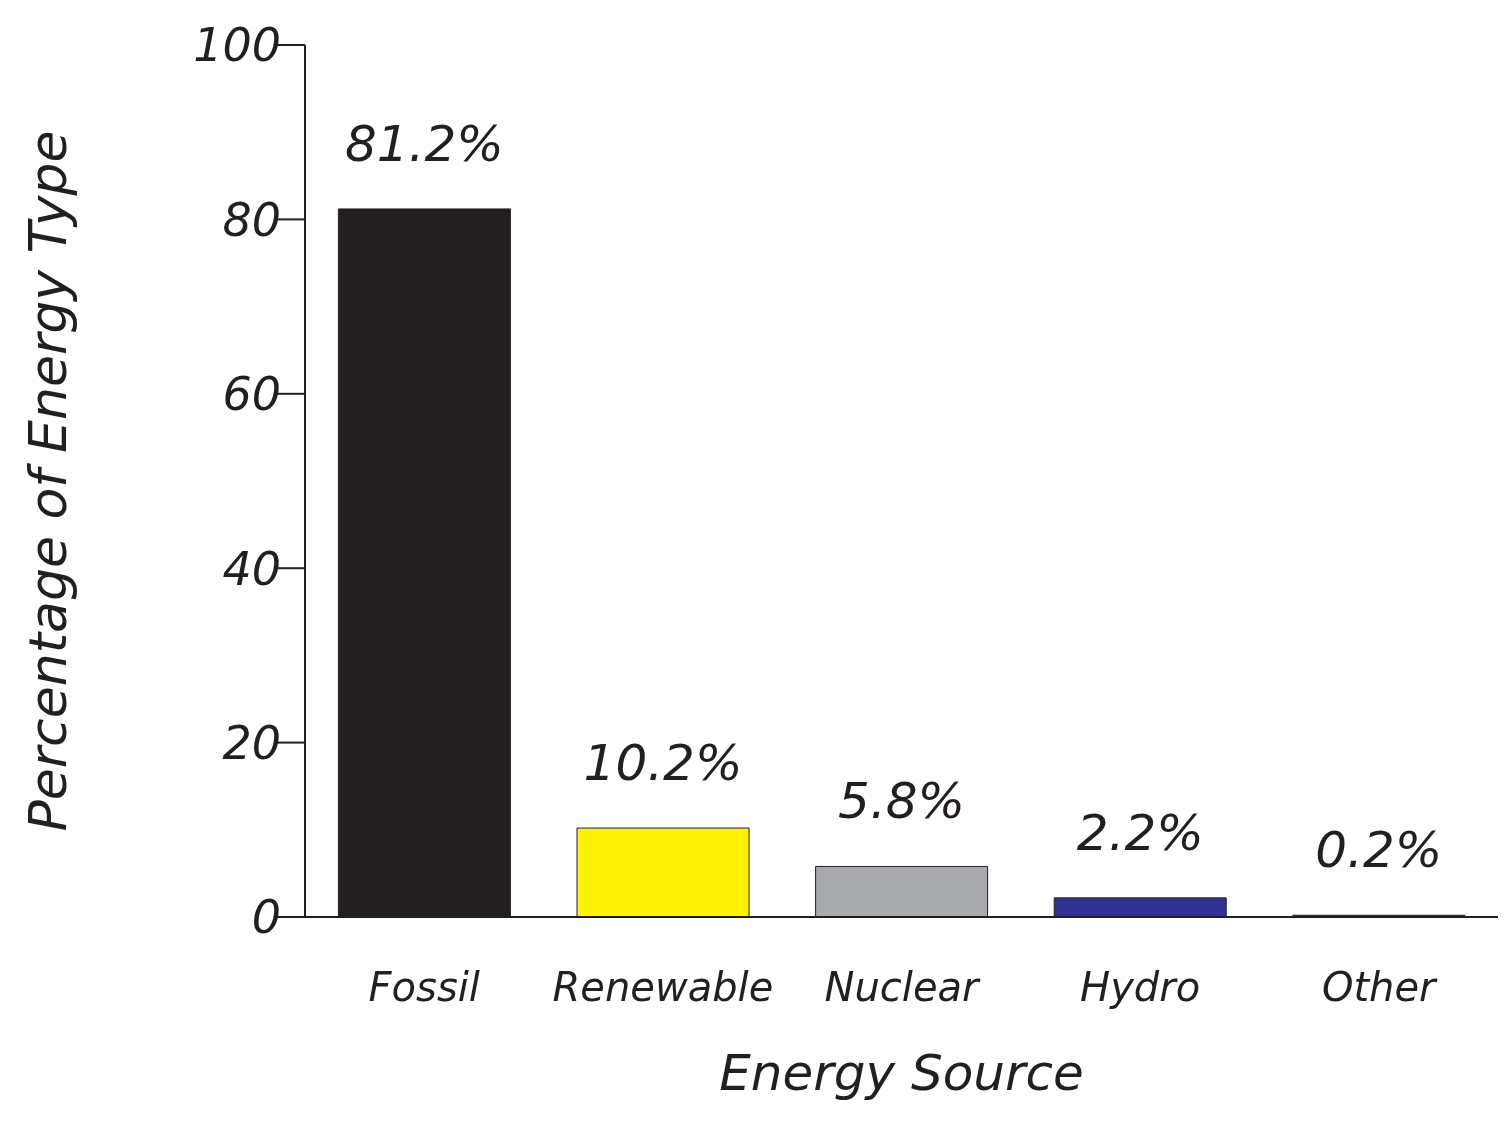 This screenshot has width=1507, height=1136. Describe the element at coordinates (663, 987) in the screenshot. I see `x-tick-label: Renewable` at that location.